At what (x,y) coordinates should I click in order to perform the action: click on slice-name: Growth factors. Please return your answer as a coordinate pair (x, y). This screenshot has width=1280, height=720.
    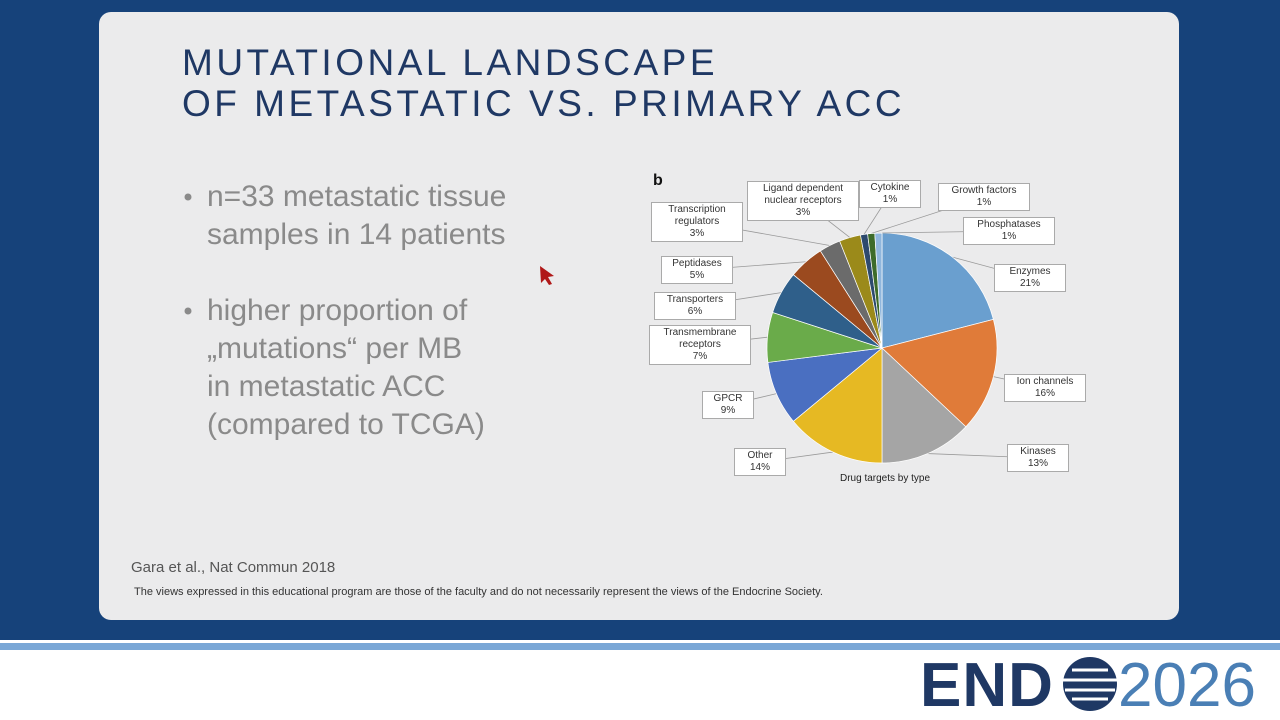
    Looking at the image, I should click on (984, 190).